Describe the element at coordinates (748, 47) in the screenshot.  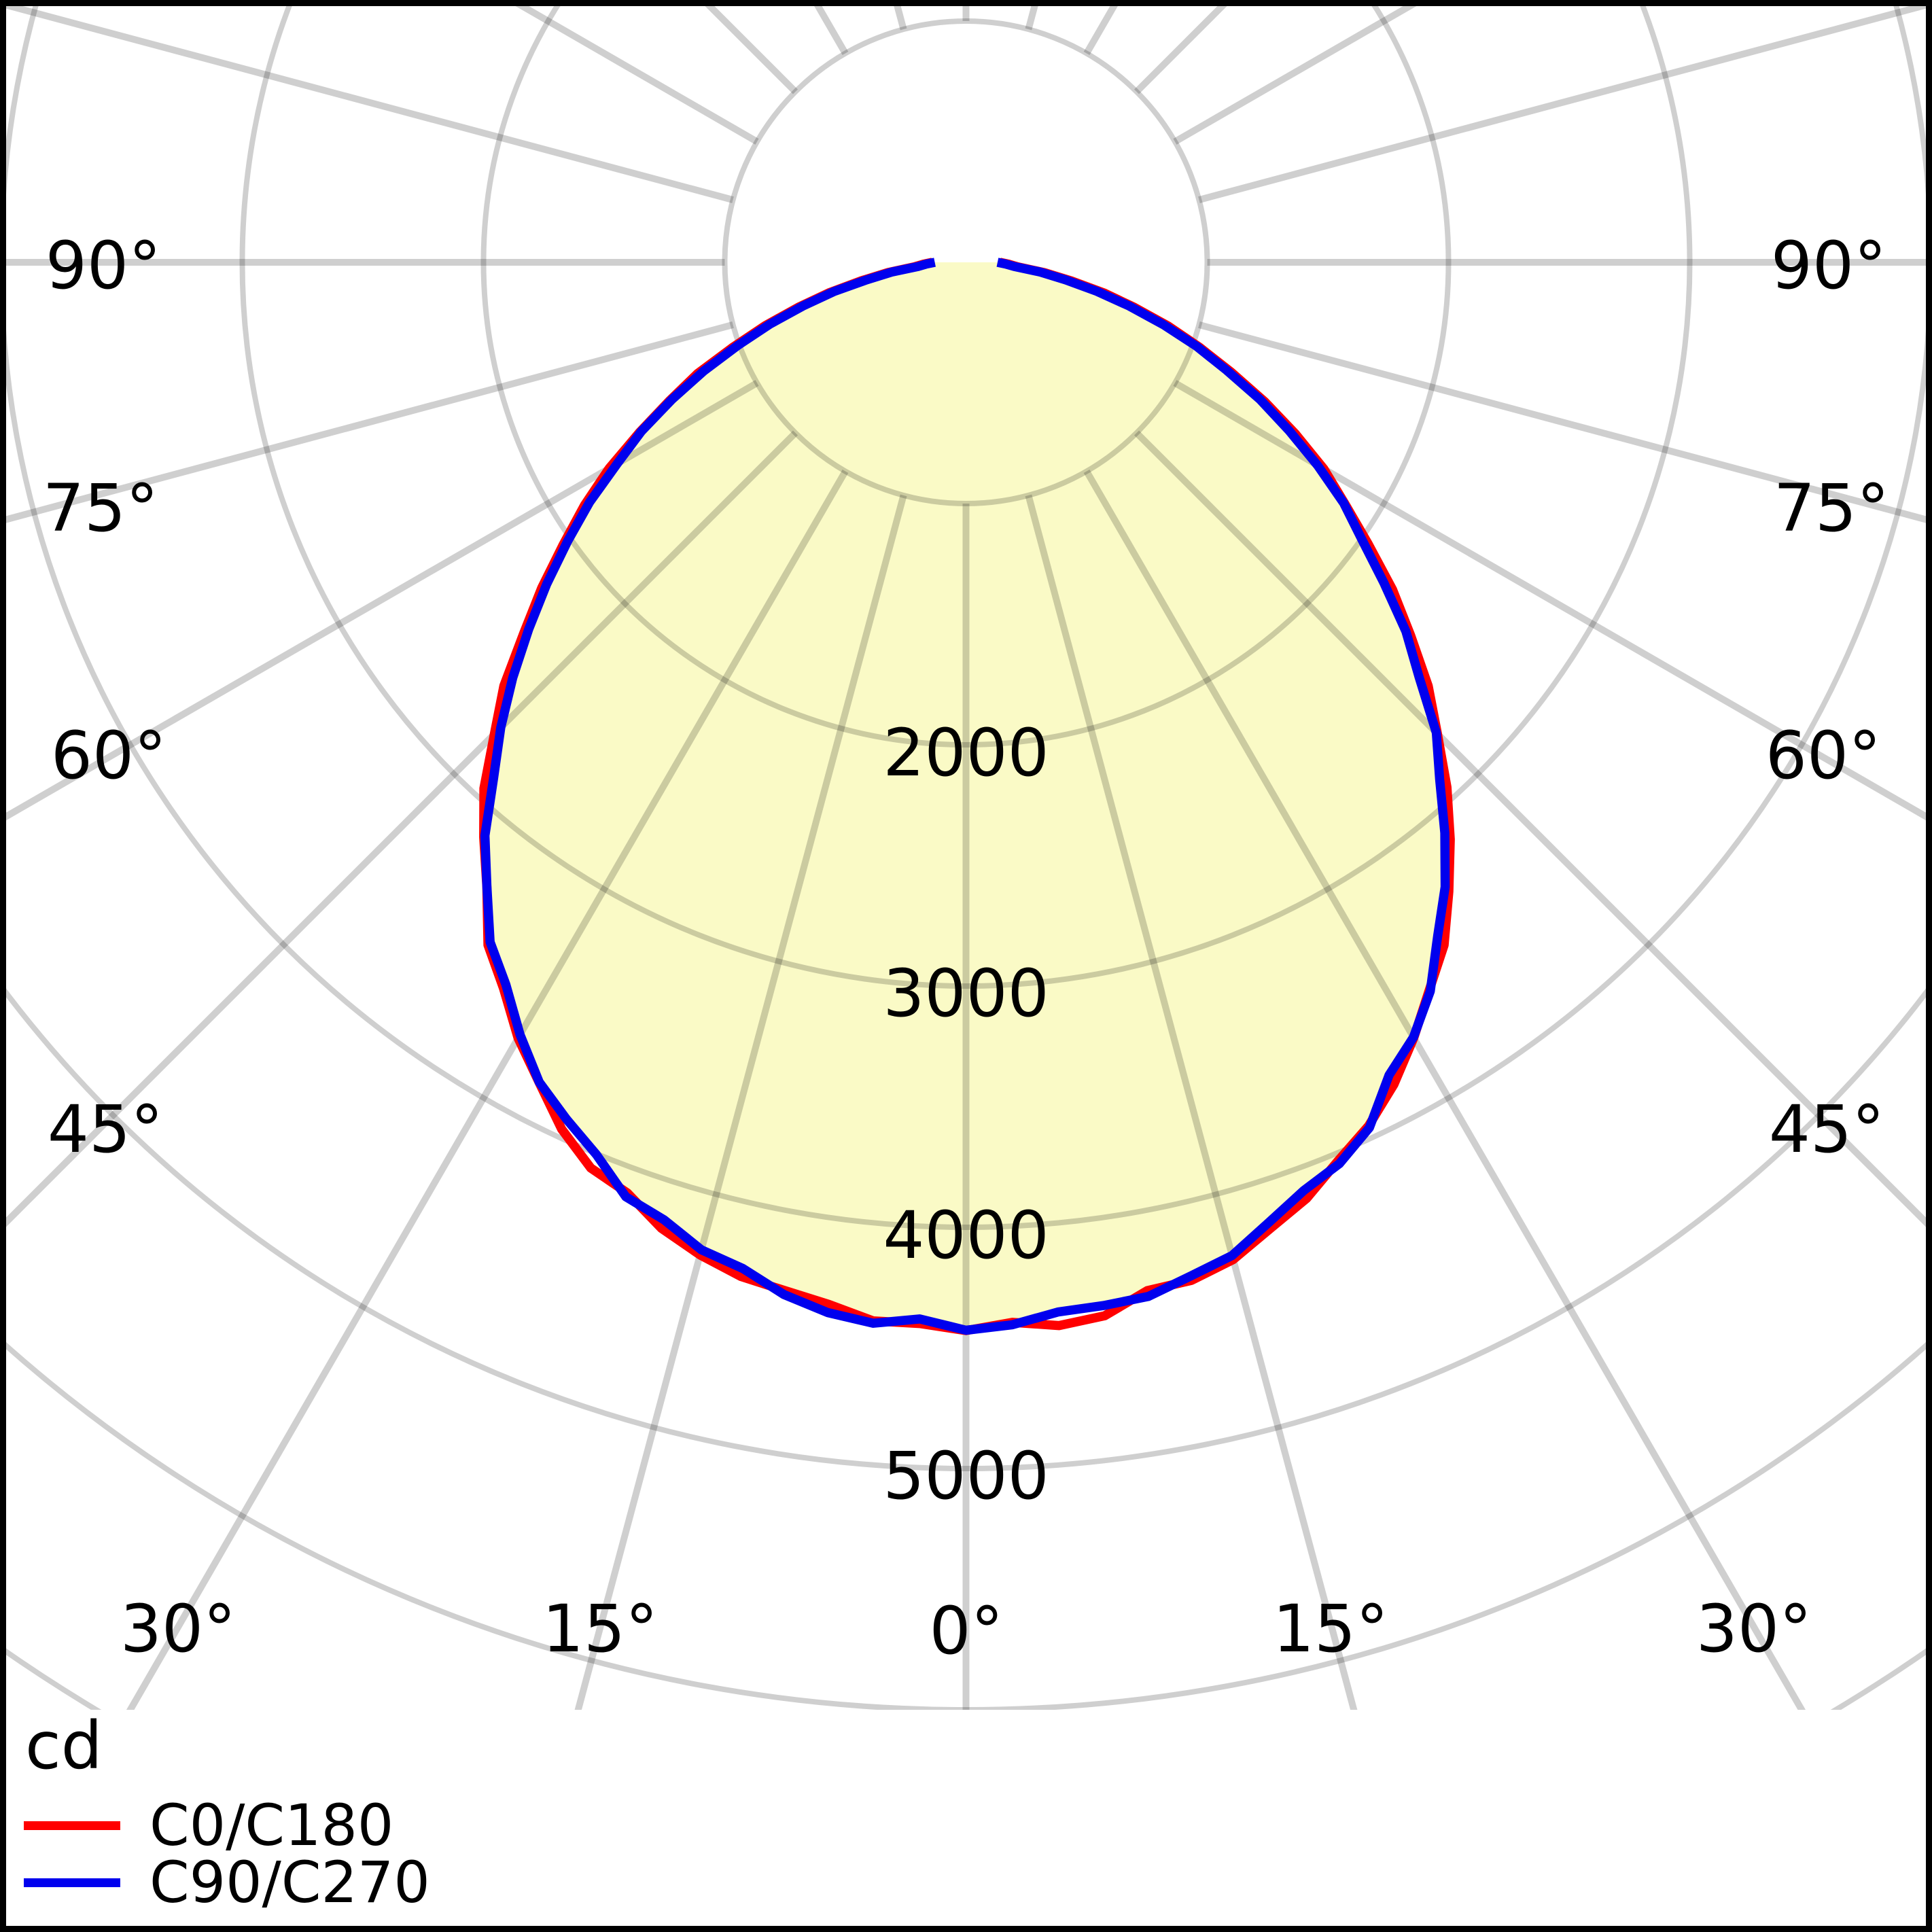
I see `grid-ray-135deg-left` at that location.